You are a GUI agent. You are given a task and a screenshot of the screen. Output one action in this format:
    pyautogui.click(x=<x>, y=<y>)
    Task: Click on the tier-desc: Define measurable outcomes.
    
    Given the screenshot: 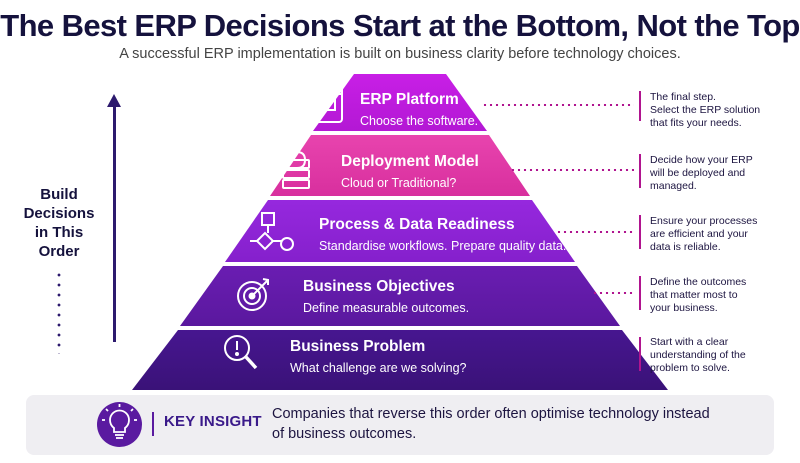 What is the action you would take?
    pyautogui.click(x=386, y=308)
    